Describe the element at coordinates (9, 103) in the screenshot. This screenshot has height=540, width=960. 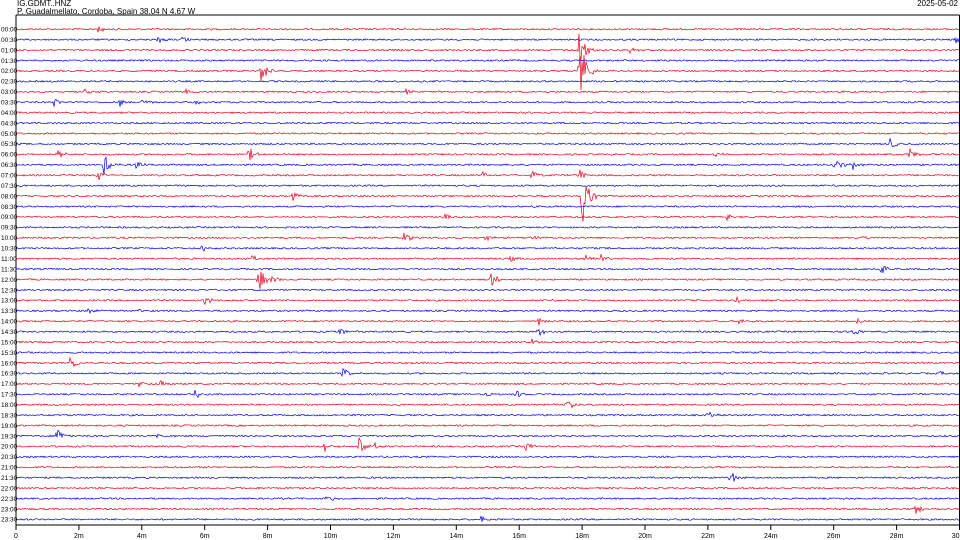
I see `row-time-label: 03:30` at that location.